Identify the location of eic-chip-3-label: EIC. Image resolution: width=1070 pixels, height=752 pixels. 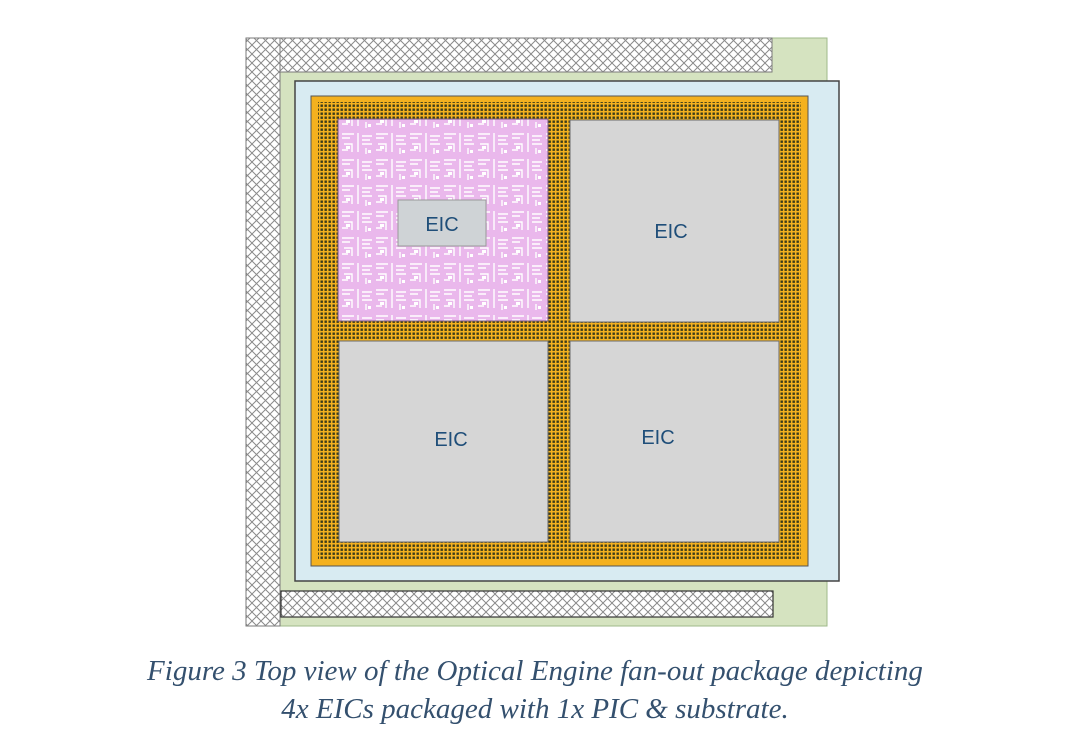
(450, 440).